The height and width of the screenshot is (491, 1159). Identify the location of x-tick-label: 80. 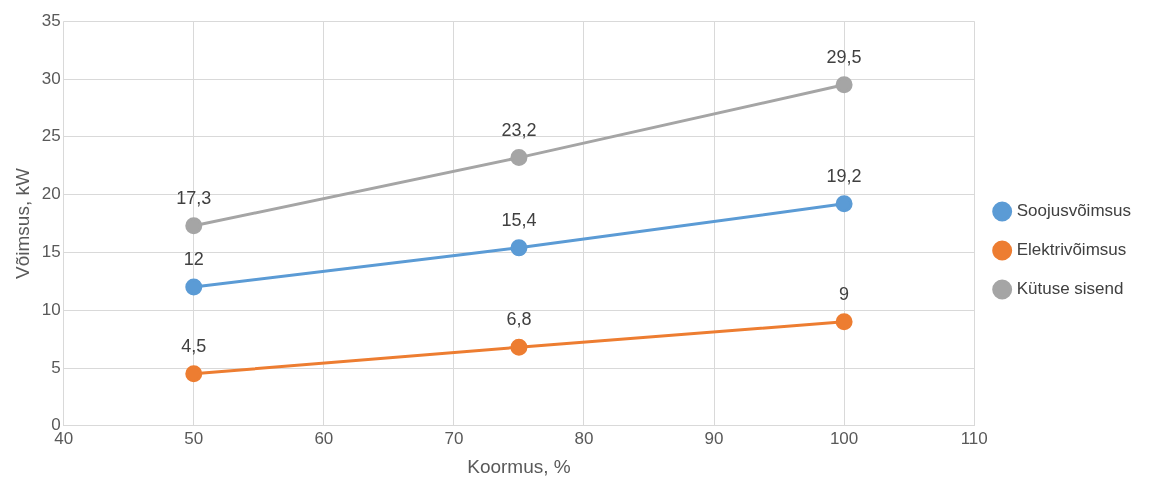
(584, 438).